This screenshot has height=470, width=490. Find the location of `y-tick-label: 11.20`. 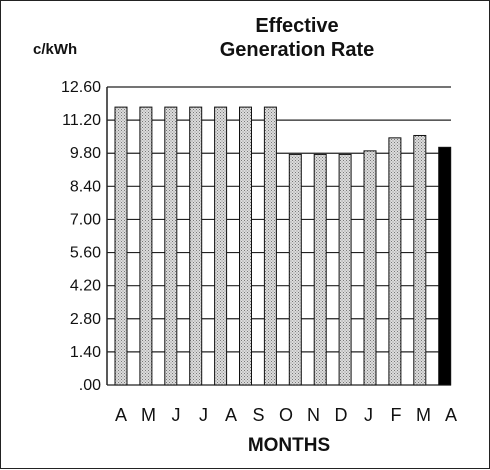

y-tick-label: 11.20 is located at coordinates (81, 120).